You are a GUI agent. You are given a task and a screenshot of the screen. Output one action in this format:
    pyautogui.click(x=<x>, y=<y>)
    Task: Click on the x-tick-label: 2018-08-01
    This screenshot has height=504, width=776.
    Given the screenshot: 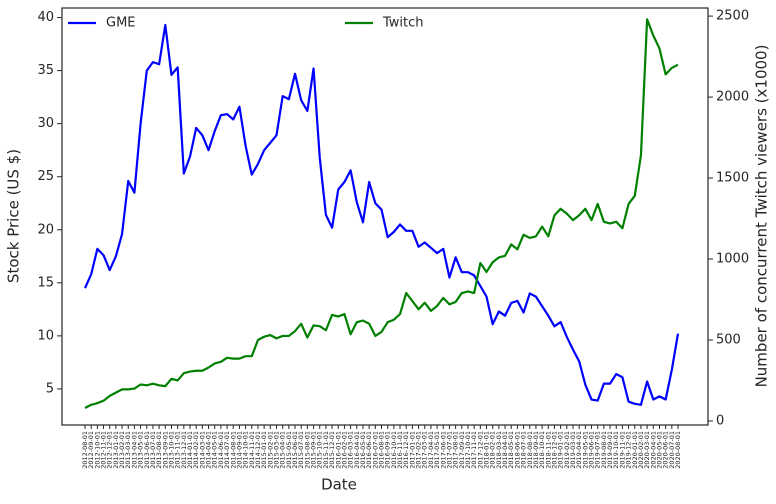 What is the action you would take?
    pyautogui.click(x=530, y=450)
    